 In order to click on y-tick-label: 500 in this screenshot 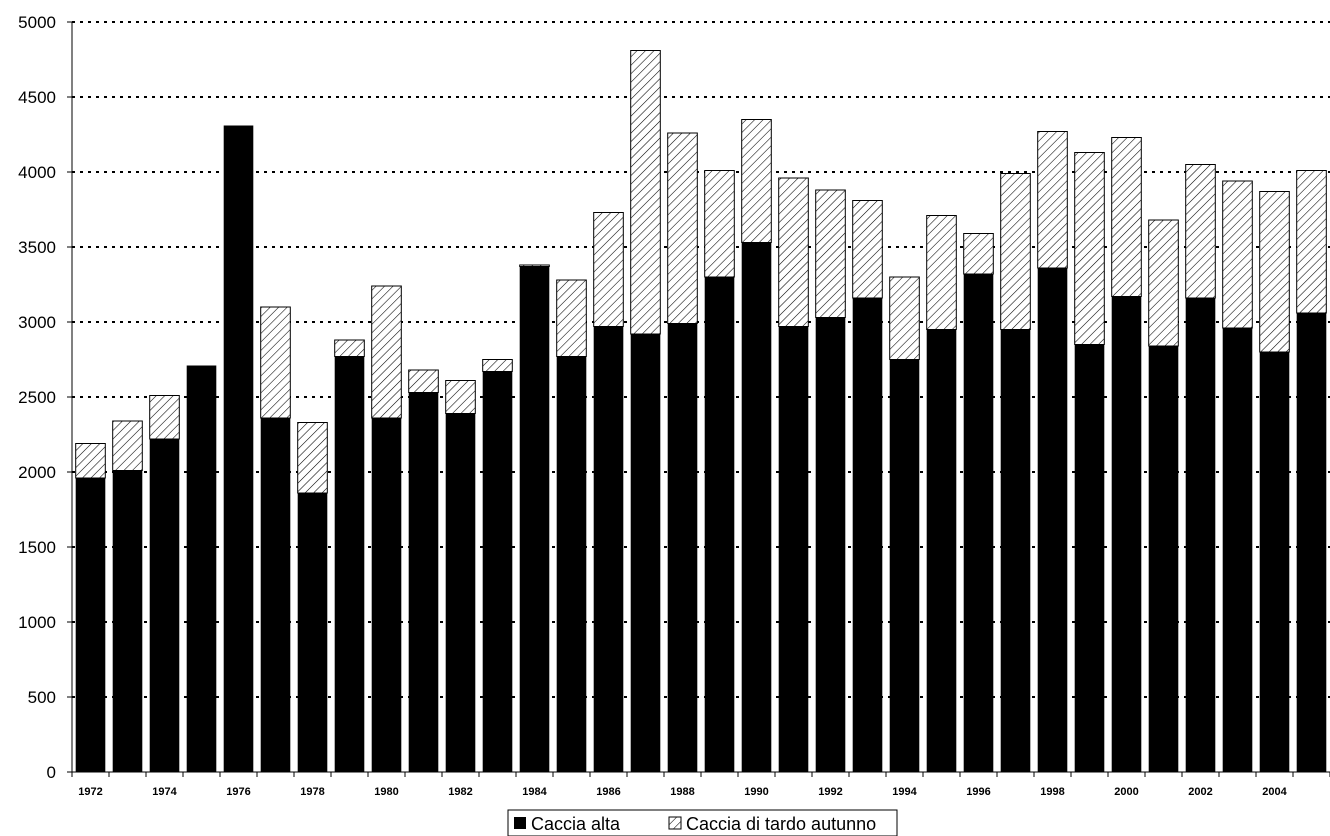, I will do `click(42, 697)`.